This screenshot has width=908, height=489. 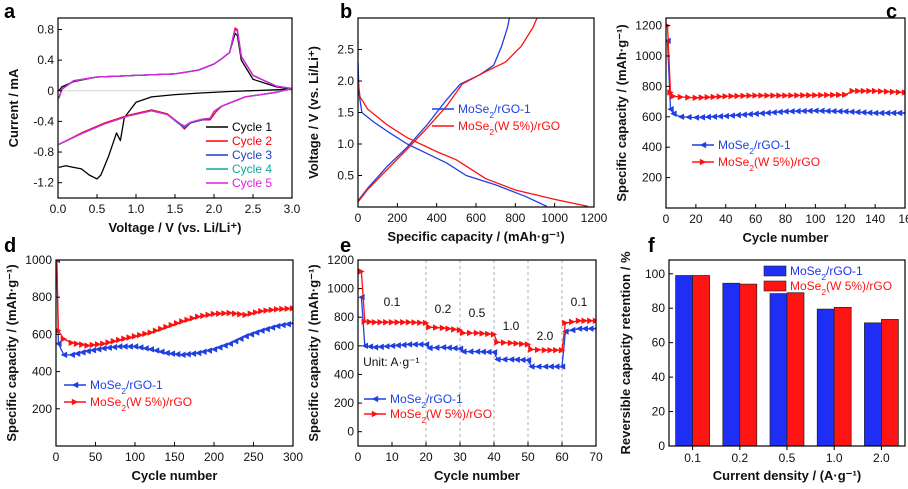 I want to click on legend-label: MoSe2(W 5%)/rGO, so click(x=769, y=164).